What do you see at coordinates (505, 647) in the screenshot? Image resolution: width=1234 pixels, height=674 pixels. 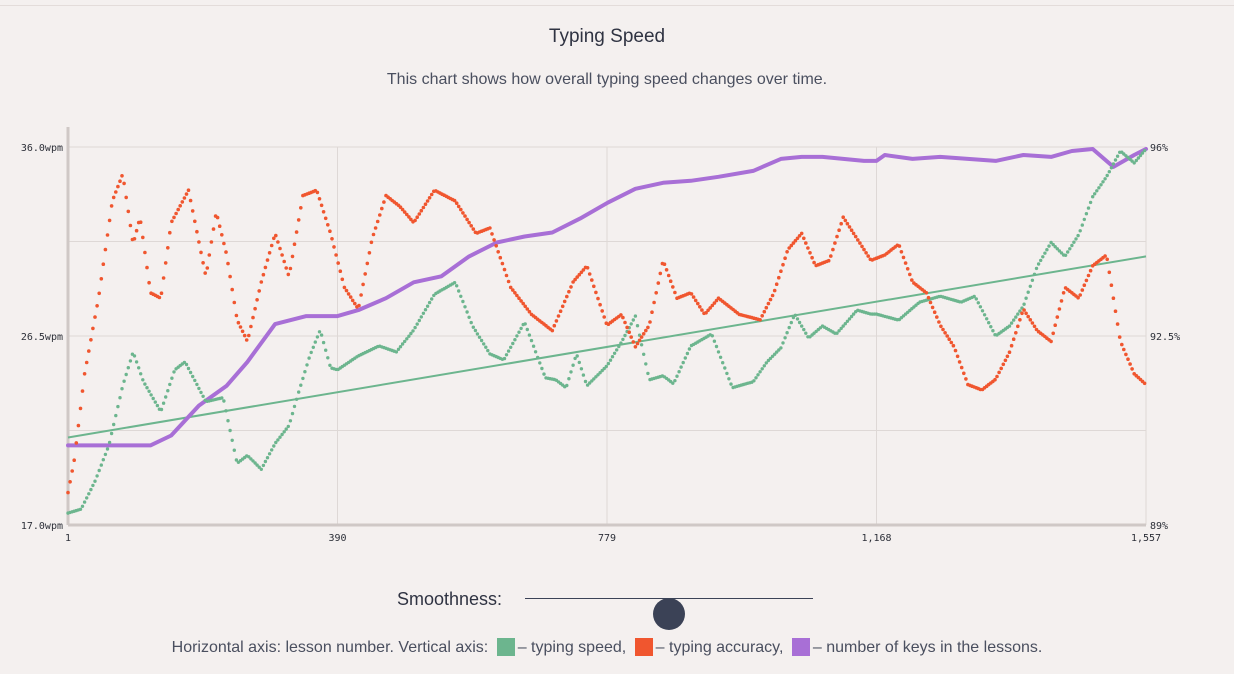 I see `speed-swatch-icon` at bounding box center [505, 647].